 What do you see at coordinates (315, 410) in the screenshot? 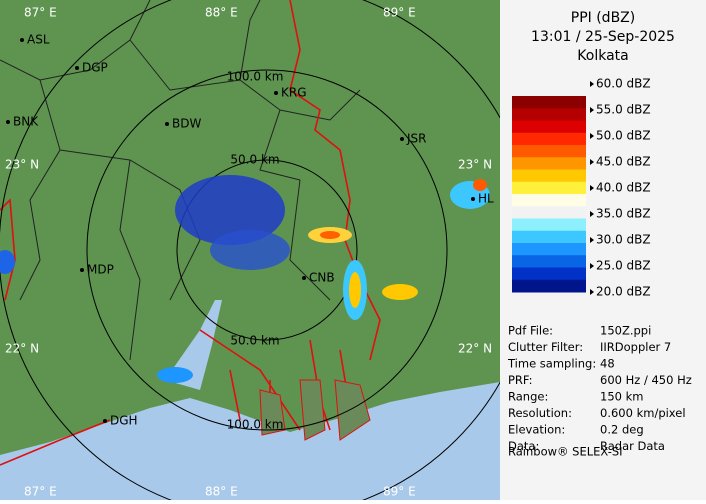
I see `islands` at bounding box center [315, 410].